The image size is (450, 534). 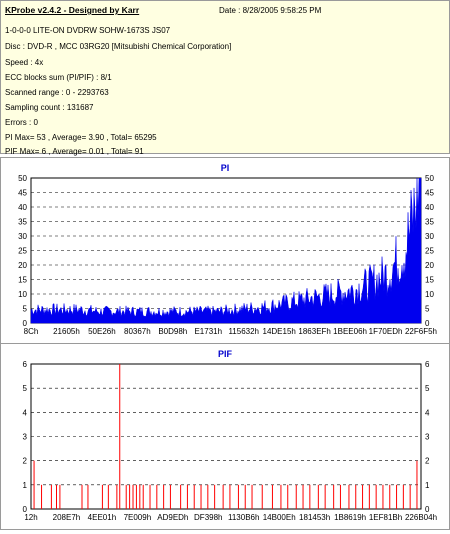 I want to click on y-tick-label-right: 50, so click(x=429, y=178).